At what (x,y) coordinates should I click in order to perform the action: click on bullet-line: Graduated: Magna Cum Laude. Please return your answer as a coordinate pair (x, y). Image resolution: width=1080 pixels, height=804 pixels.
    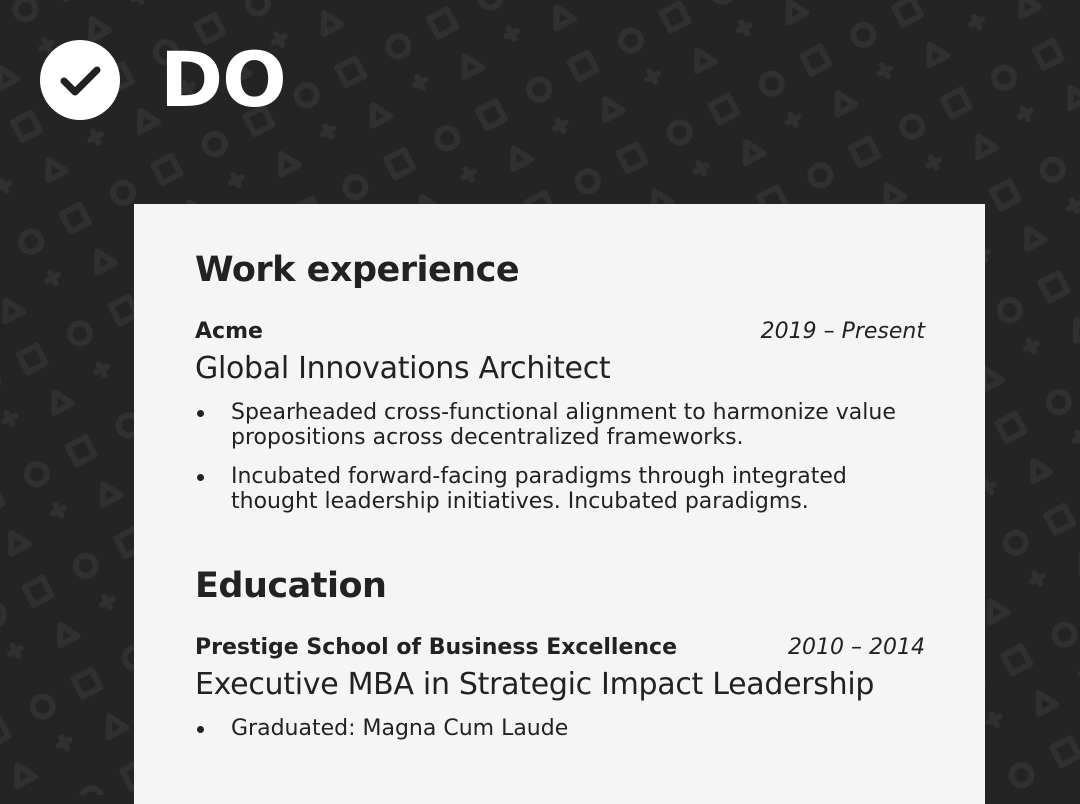
    Looking at the image, I should click on (400, 728).